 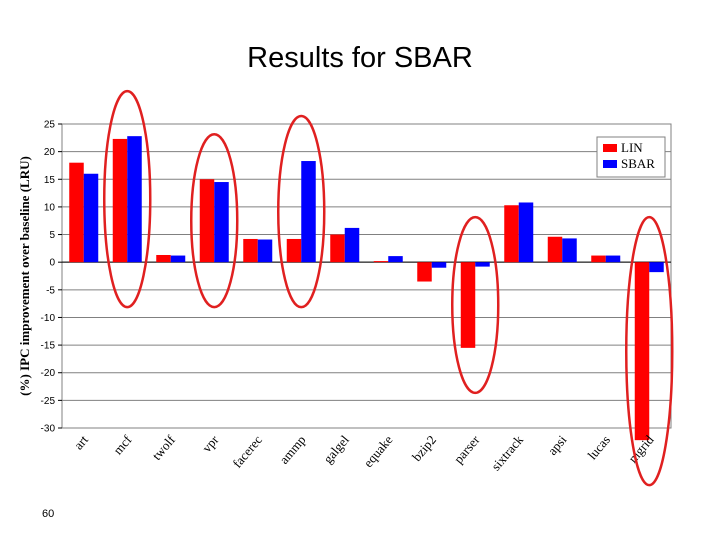 What do you see at coordinates (48, 429) in the screenshot?
I see `y-tick-label: -30` at bounding box center [48, 429].